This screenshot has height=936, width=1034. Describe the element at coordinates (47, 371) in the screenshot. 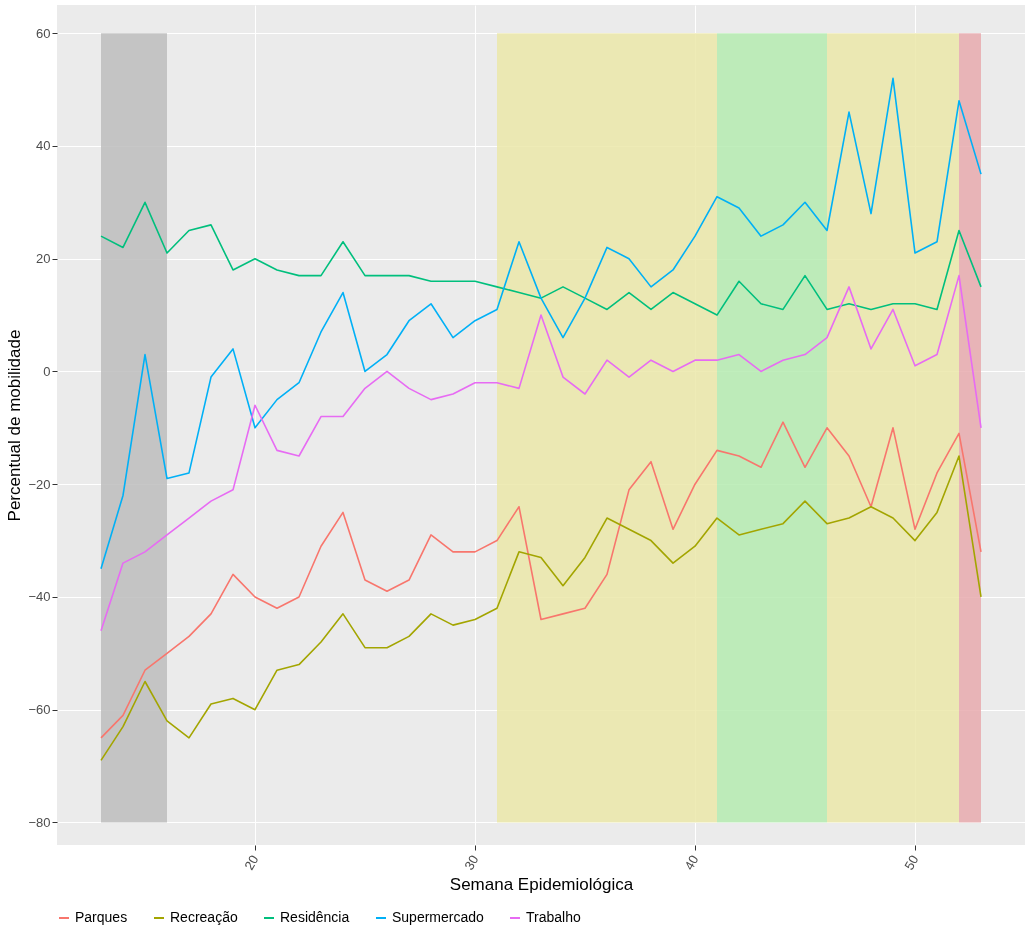

I see `y-tick-label: 0` at that location.